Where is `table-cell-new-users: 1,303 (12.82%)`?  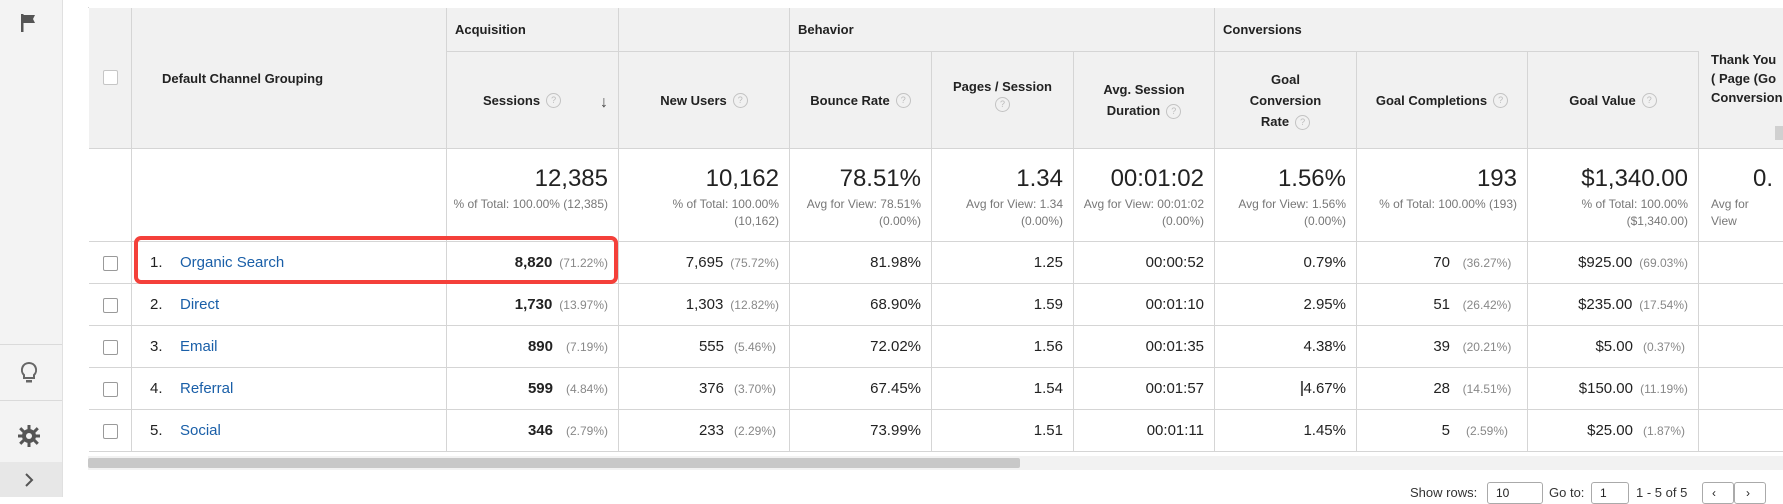 table-cell-new-users: 1,303 (12.82%) is located at coordinates (704, 305).